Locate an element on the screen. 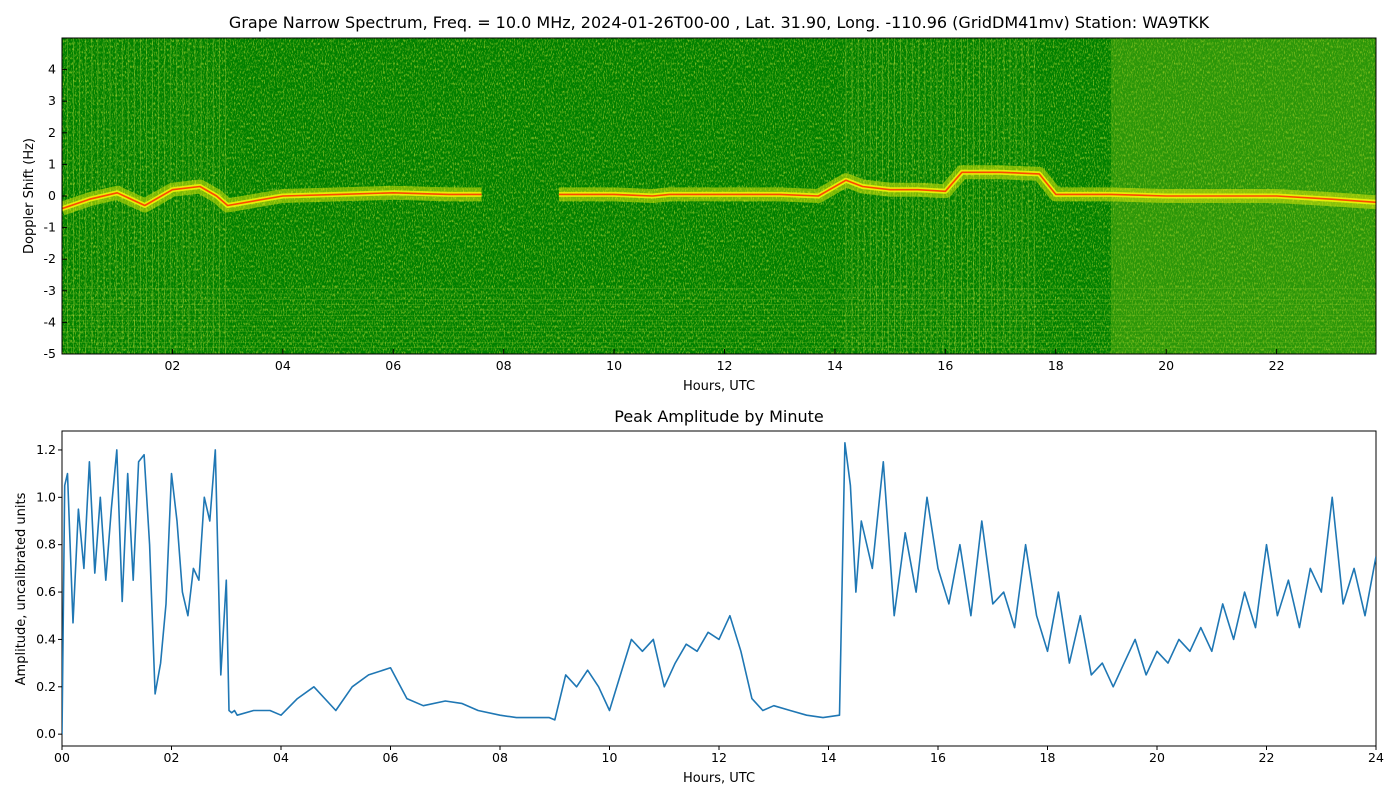 The height and width of the screenshot is (800, 1400). spectrogram-x-tick-label: 12 is located at coordinates (725, 365).